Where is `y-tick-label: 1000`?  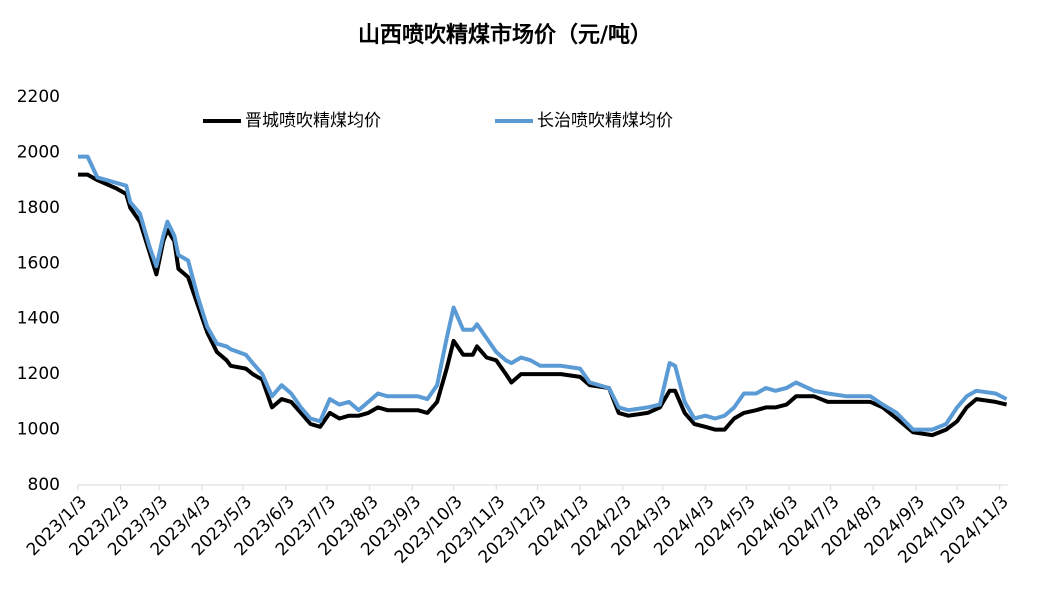 y-tick-label: 1000 is located at coordinates (38, 430).